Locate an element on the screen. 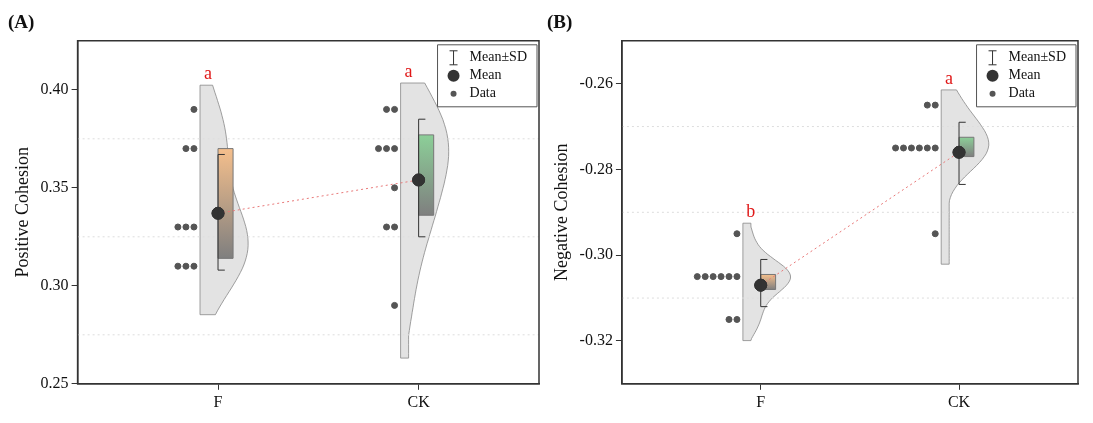  y-tick-label: -0.28 is located at coordinates (596, 168).